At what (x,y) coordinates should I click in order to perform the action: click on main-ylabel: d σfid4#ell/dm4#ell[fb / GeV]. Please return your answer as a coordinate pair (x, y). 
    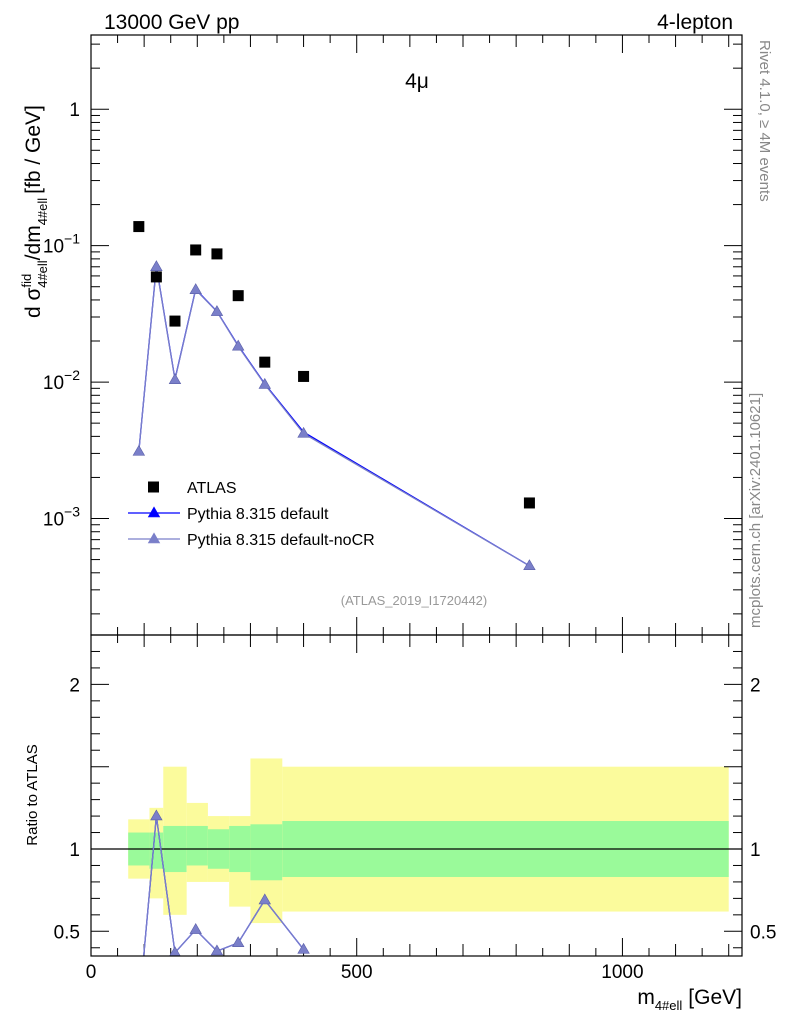
    Looking at the image, I should click on (34, 211).